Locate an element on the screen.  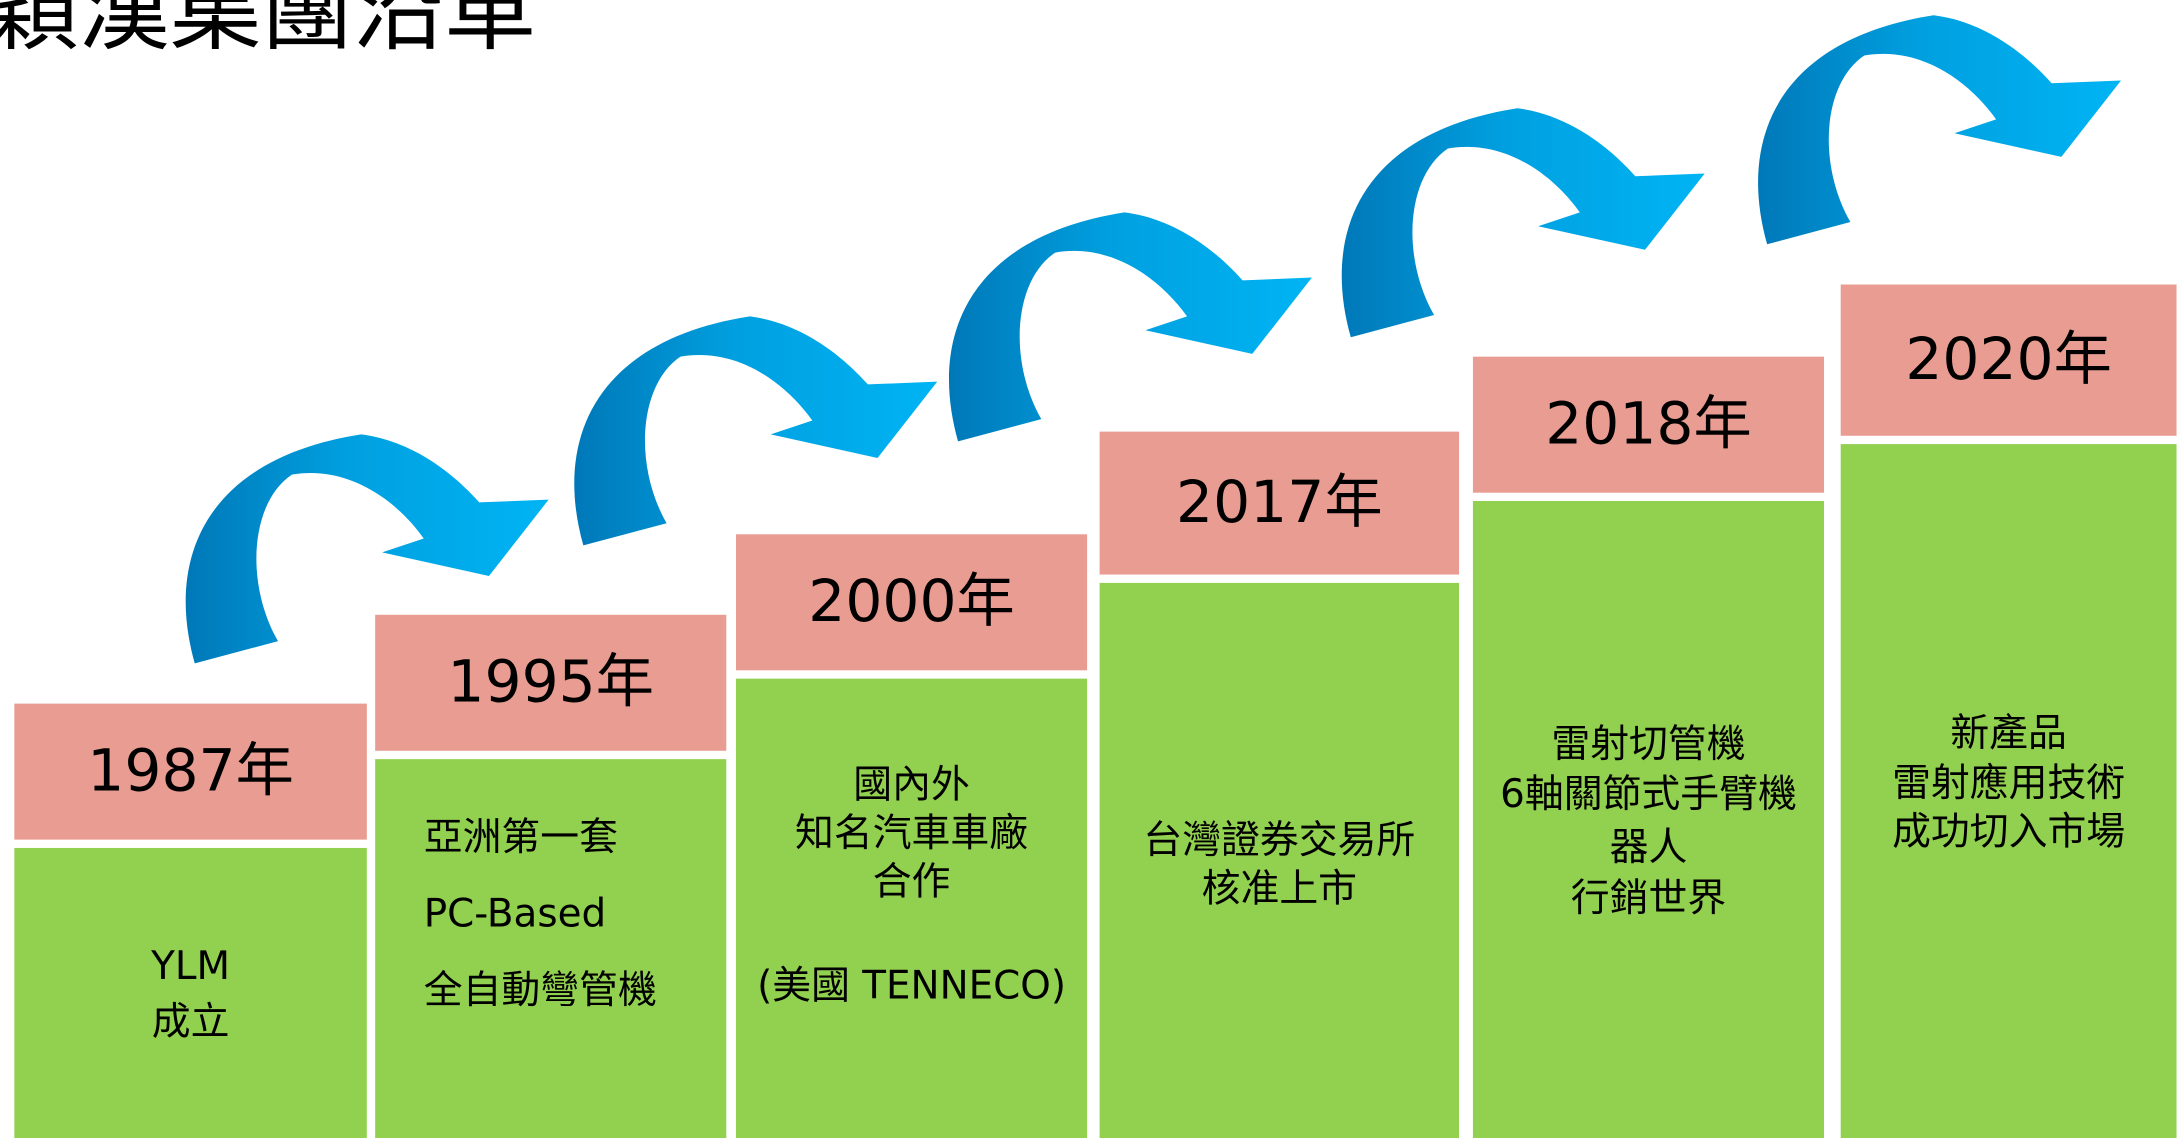
year: 1987年 is located at coordinates (190, 771).